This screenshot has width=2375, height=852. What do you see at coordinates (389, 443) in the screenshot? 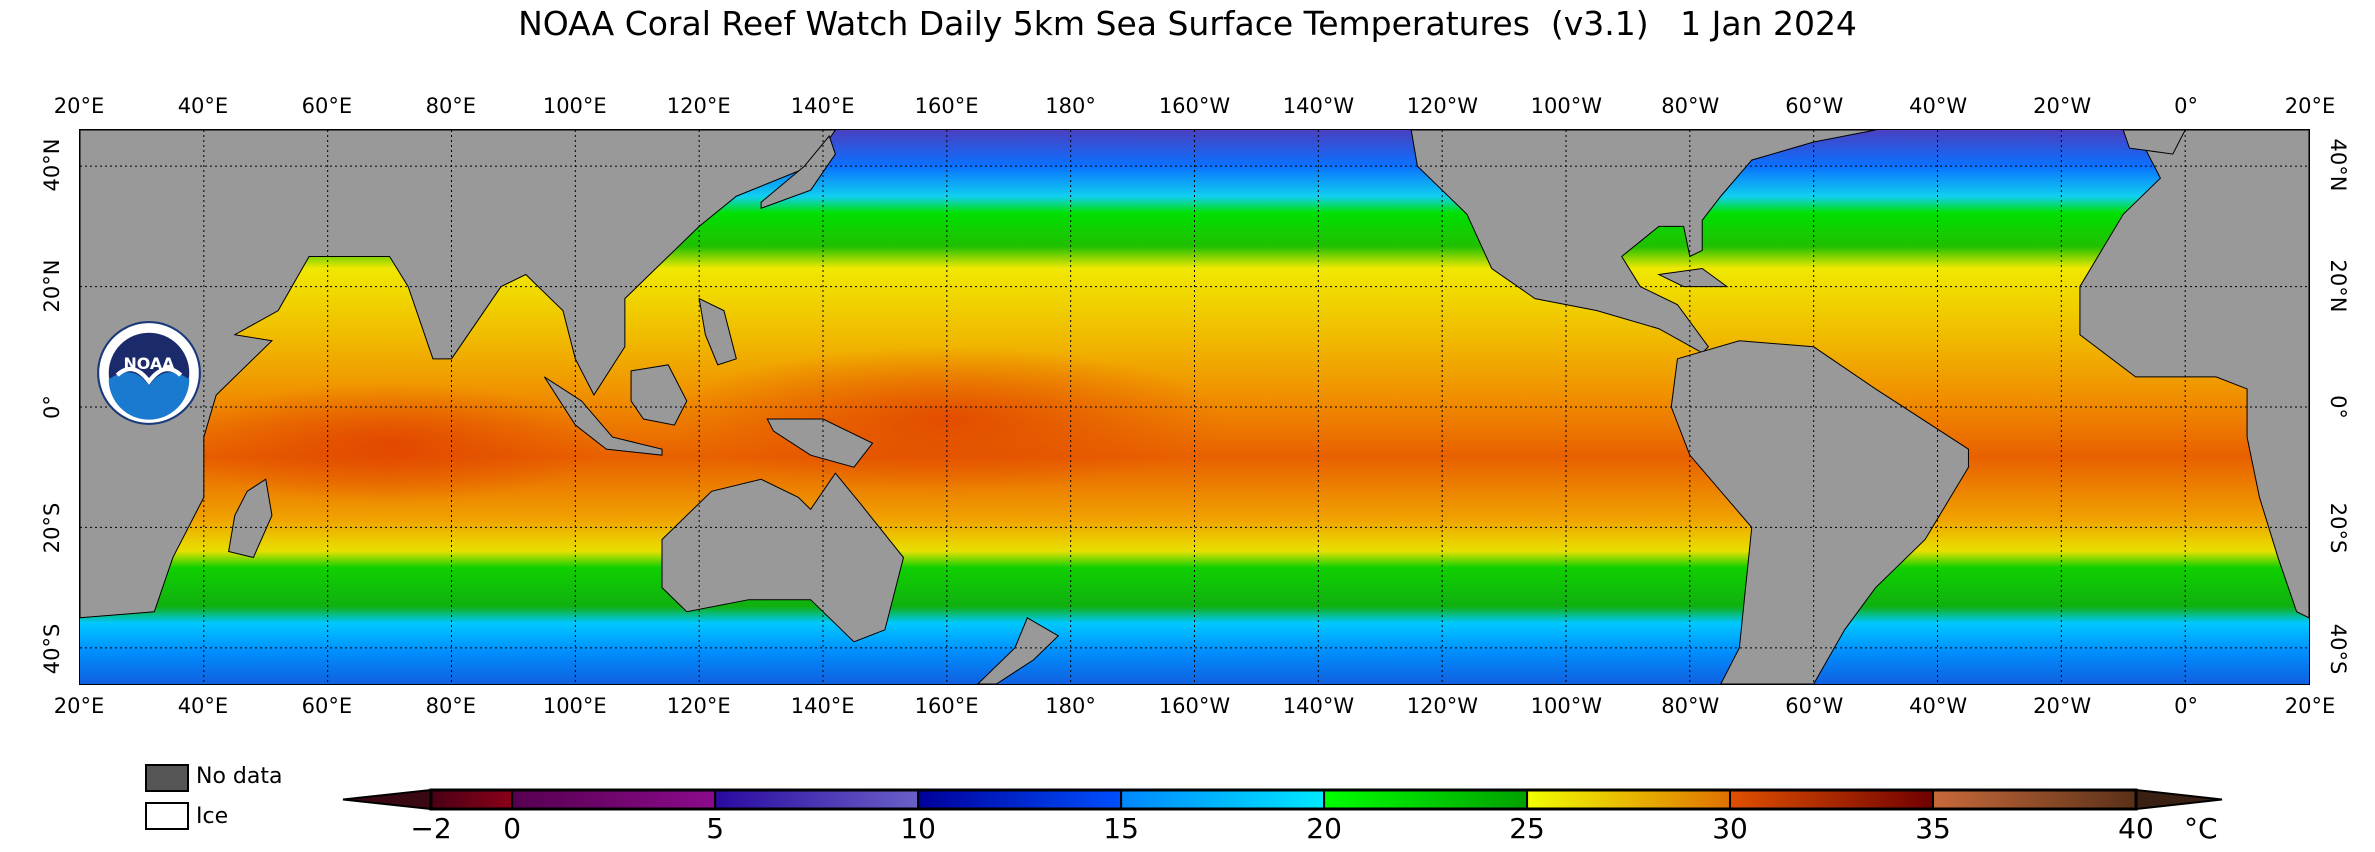
I see `indian-ocean-warm` at bounding box center [389, 443].